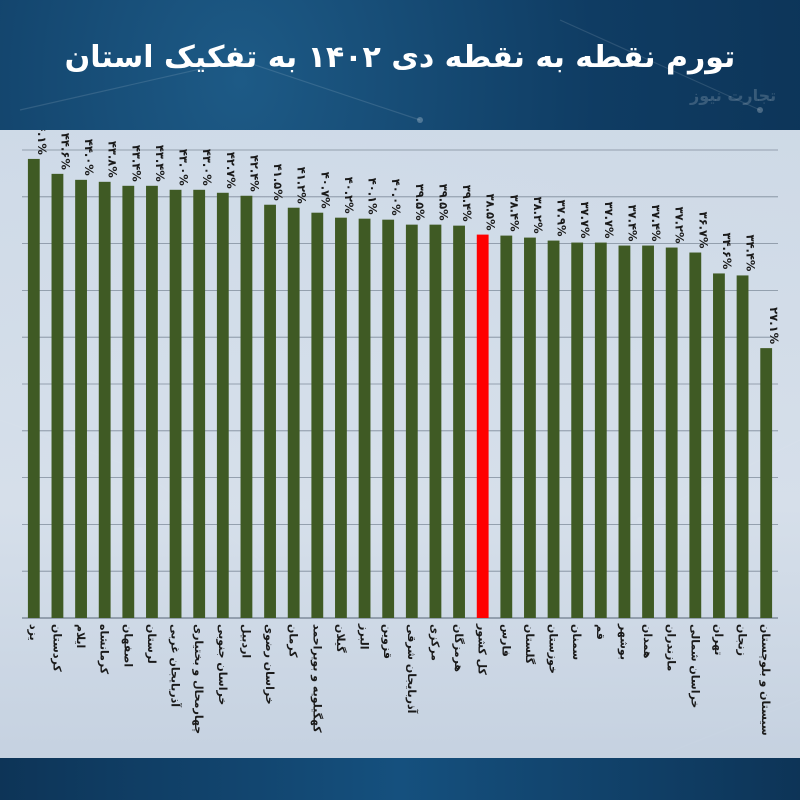 Image resolution: width=800 pixels, height=800 pixels. I want to click on category-label: گلستان, so click(529, 644).